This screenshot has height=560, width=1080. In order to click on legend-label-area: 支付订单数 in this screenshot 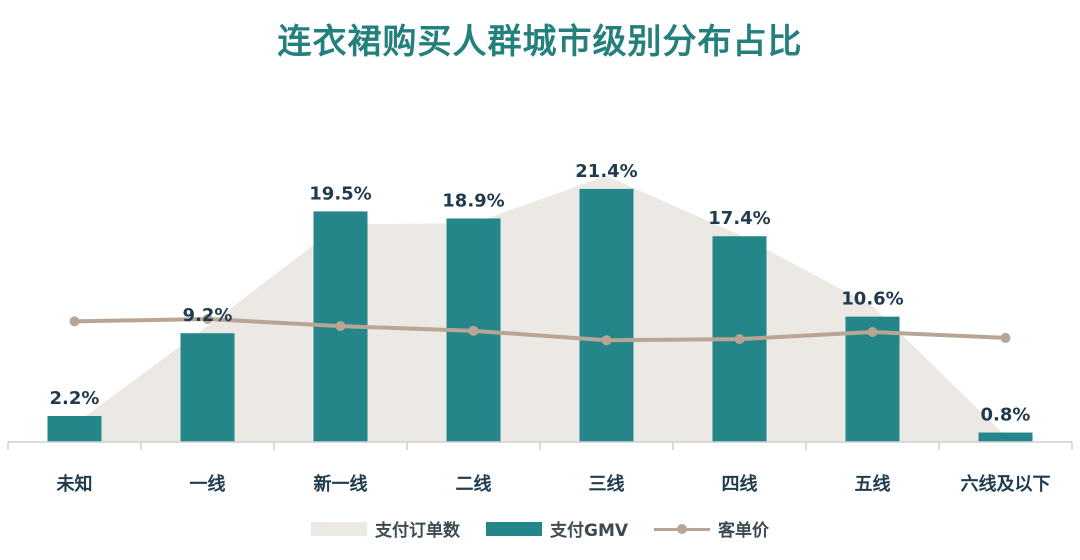, I will do `click(417, 531)`.